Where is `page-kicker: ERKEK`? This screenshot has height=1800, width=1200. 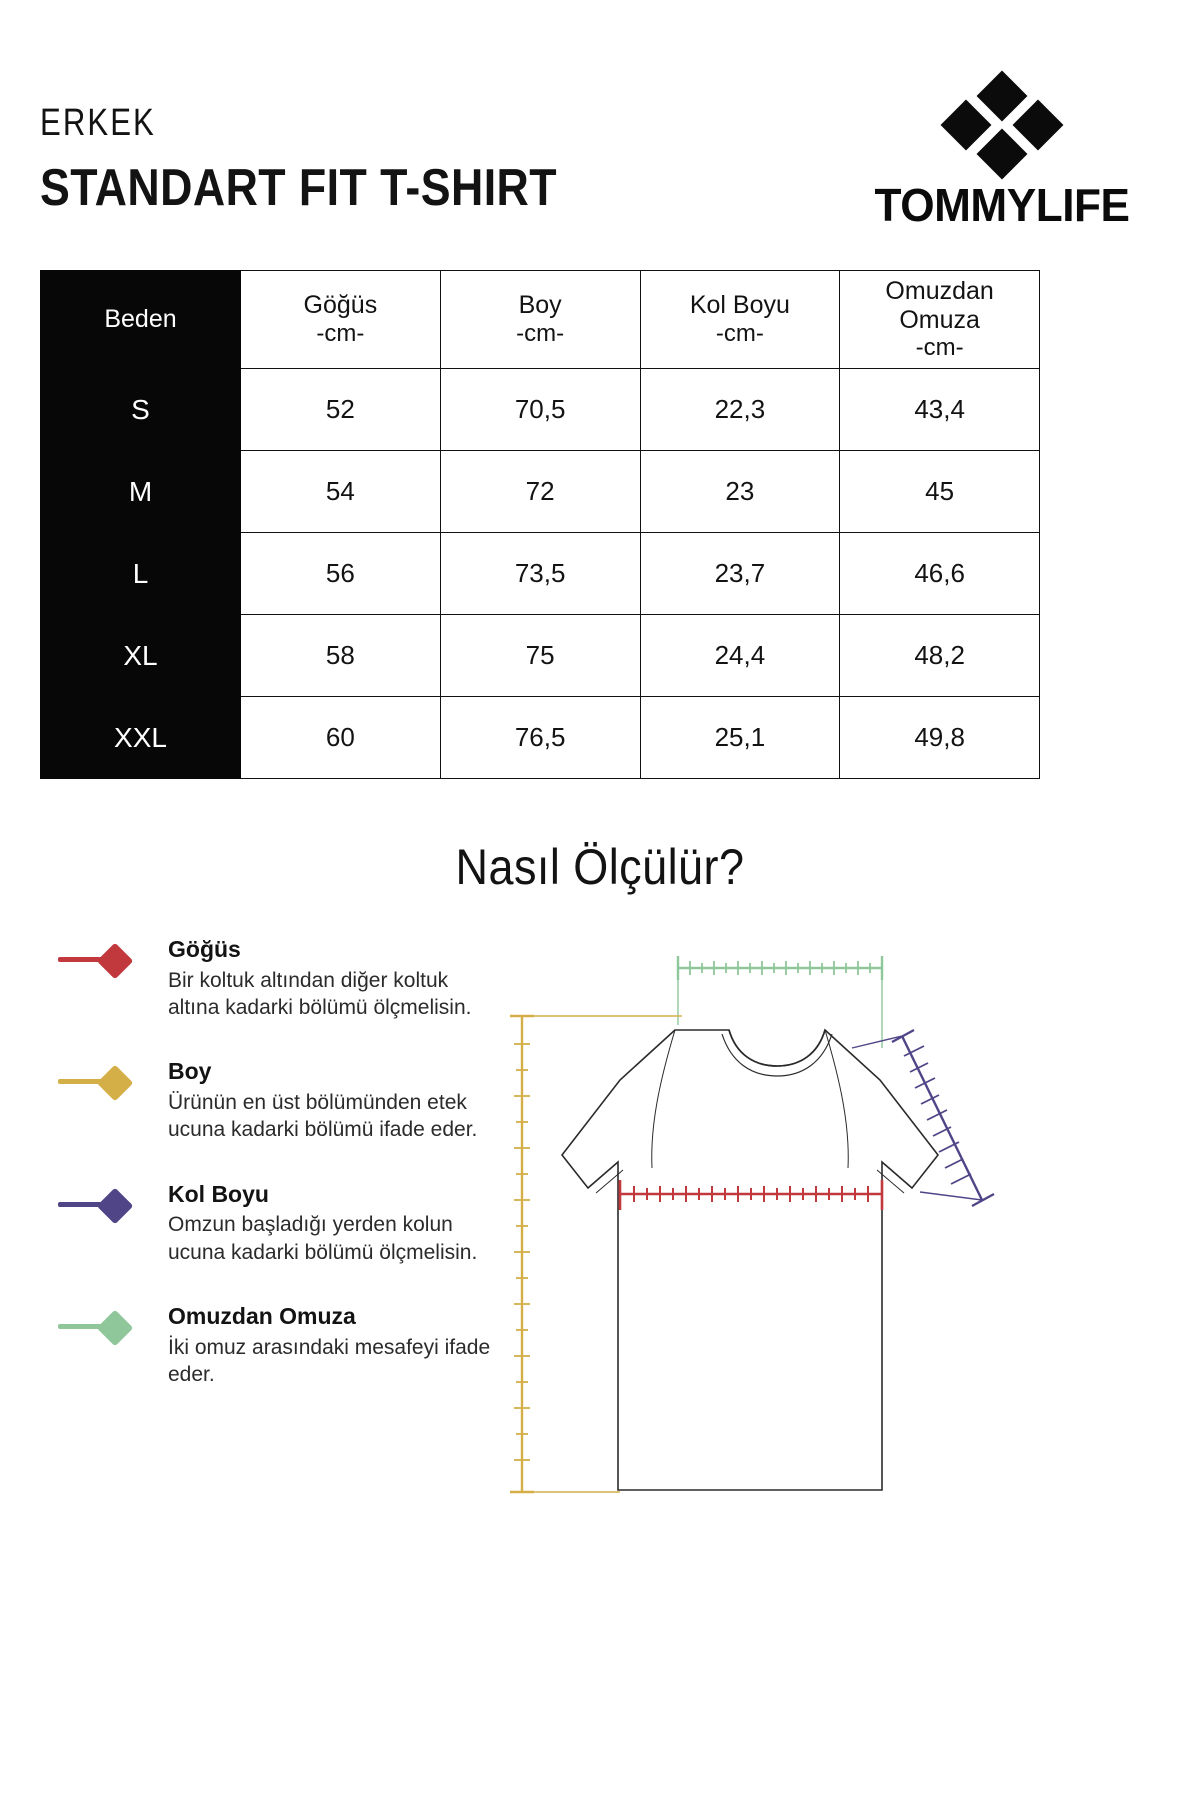 page-kicker: ERKEK is located at coordinates (98, 123).